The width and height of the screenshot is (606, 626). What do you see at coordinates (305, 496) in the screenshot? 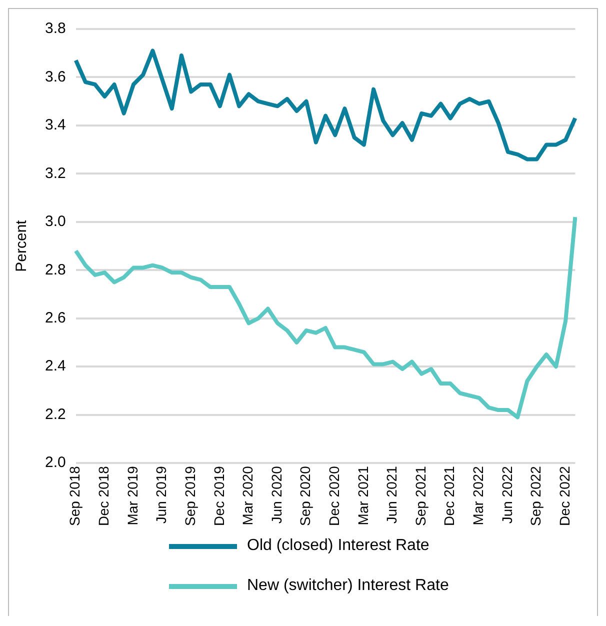
I see `x-tick-label: Sep 2020` at bounding box center [305, 496].